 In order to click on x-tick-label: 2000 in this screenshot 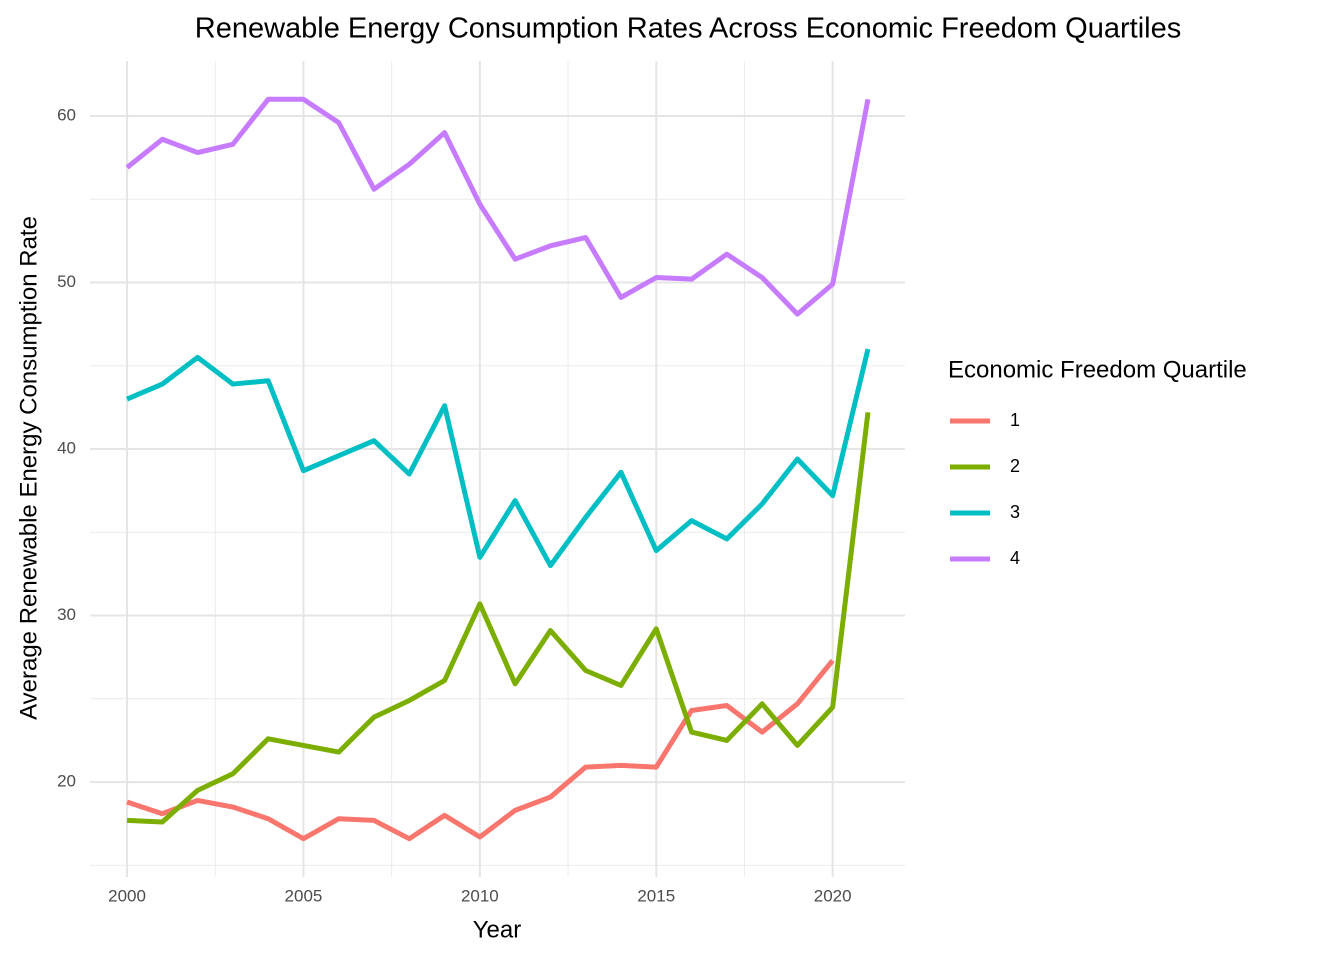, I will do `click(127, 895)`.